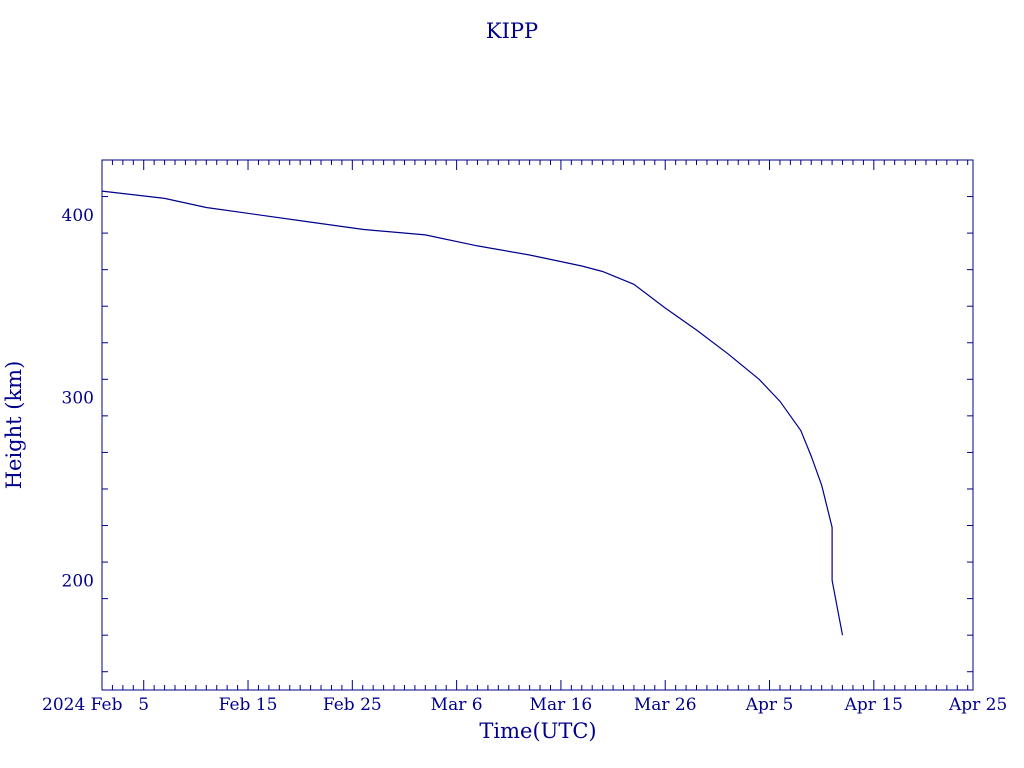 Image resolution: width=1024 pixels, height=768 pixels. What do you see at coordinates (665, 705) in the screenshot?
I see `x-tick-label: Mar 26` at bounding box center [665, 705].